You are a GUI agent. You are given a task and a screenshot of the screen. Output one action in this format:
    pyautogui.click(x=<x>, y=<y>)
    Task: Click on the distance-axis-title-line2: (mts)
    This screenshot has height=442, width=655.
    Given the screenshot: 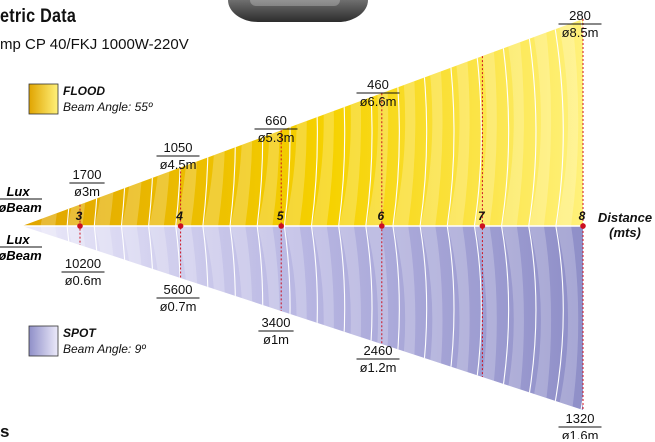 What is the action you would take?
    pyautogui.click(x=625, y=232)
    